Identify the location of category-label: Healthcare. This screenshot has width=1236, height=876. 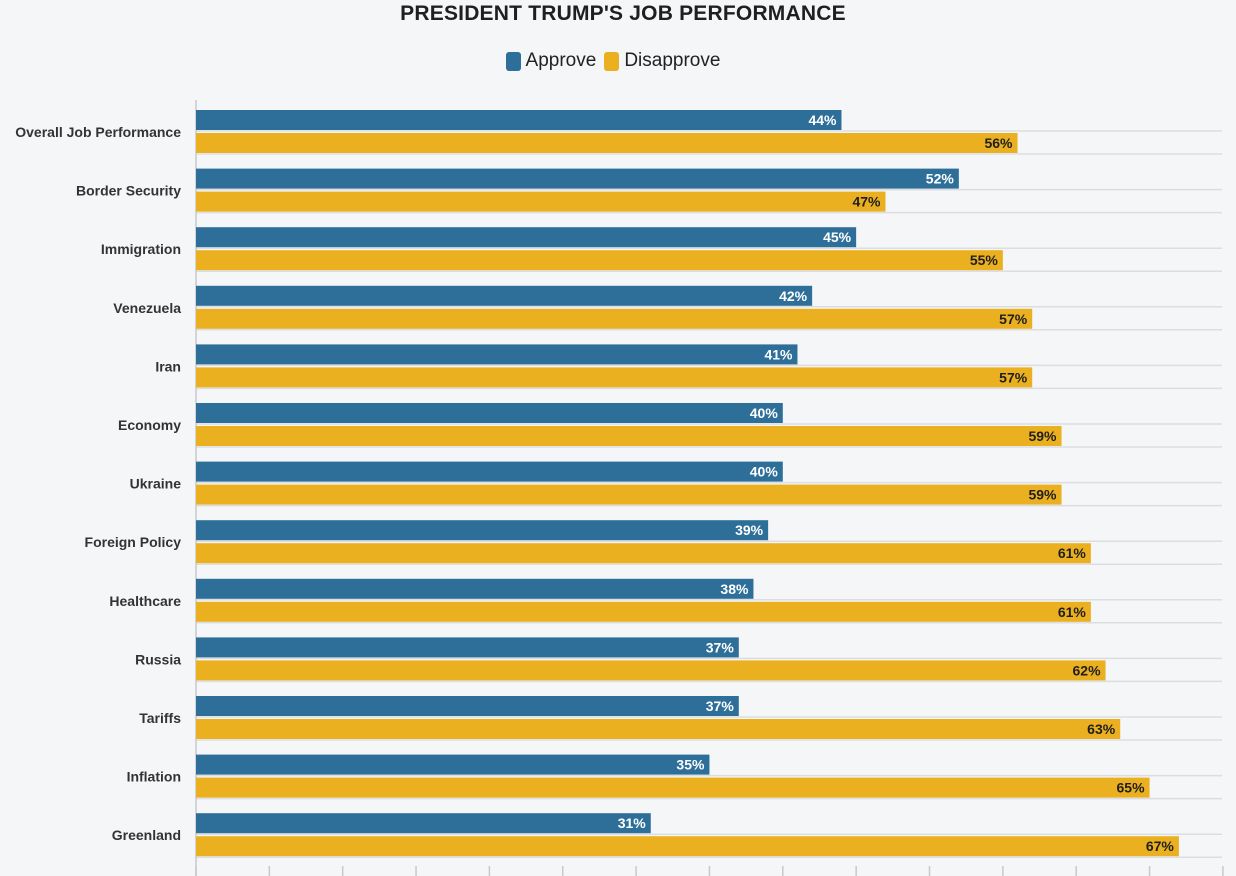
(145, 601).